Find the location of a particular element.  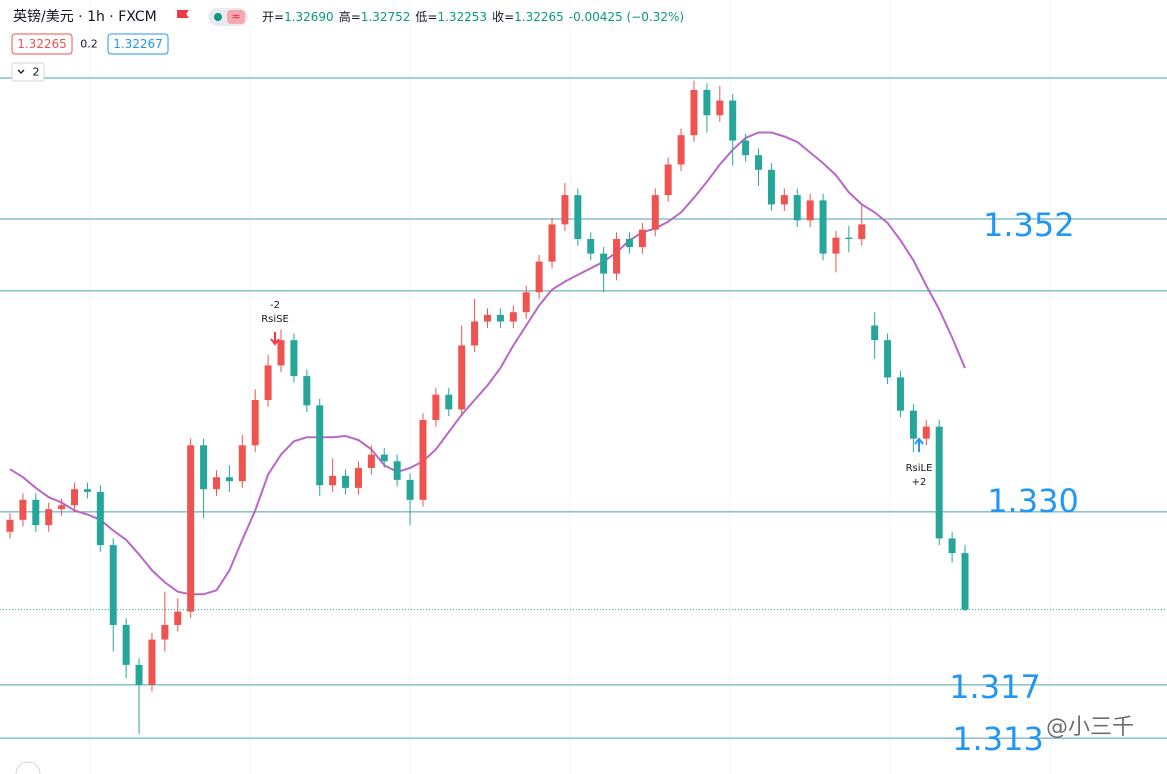

scroll-button is located at coordinates (28, 767).